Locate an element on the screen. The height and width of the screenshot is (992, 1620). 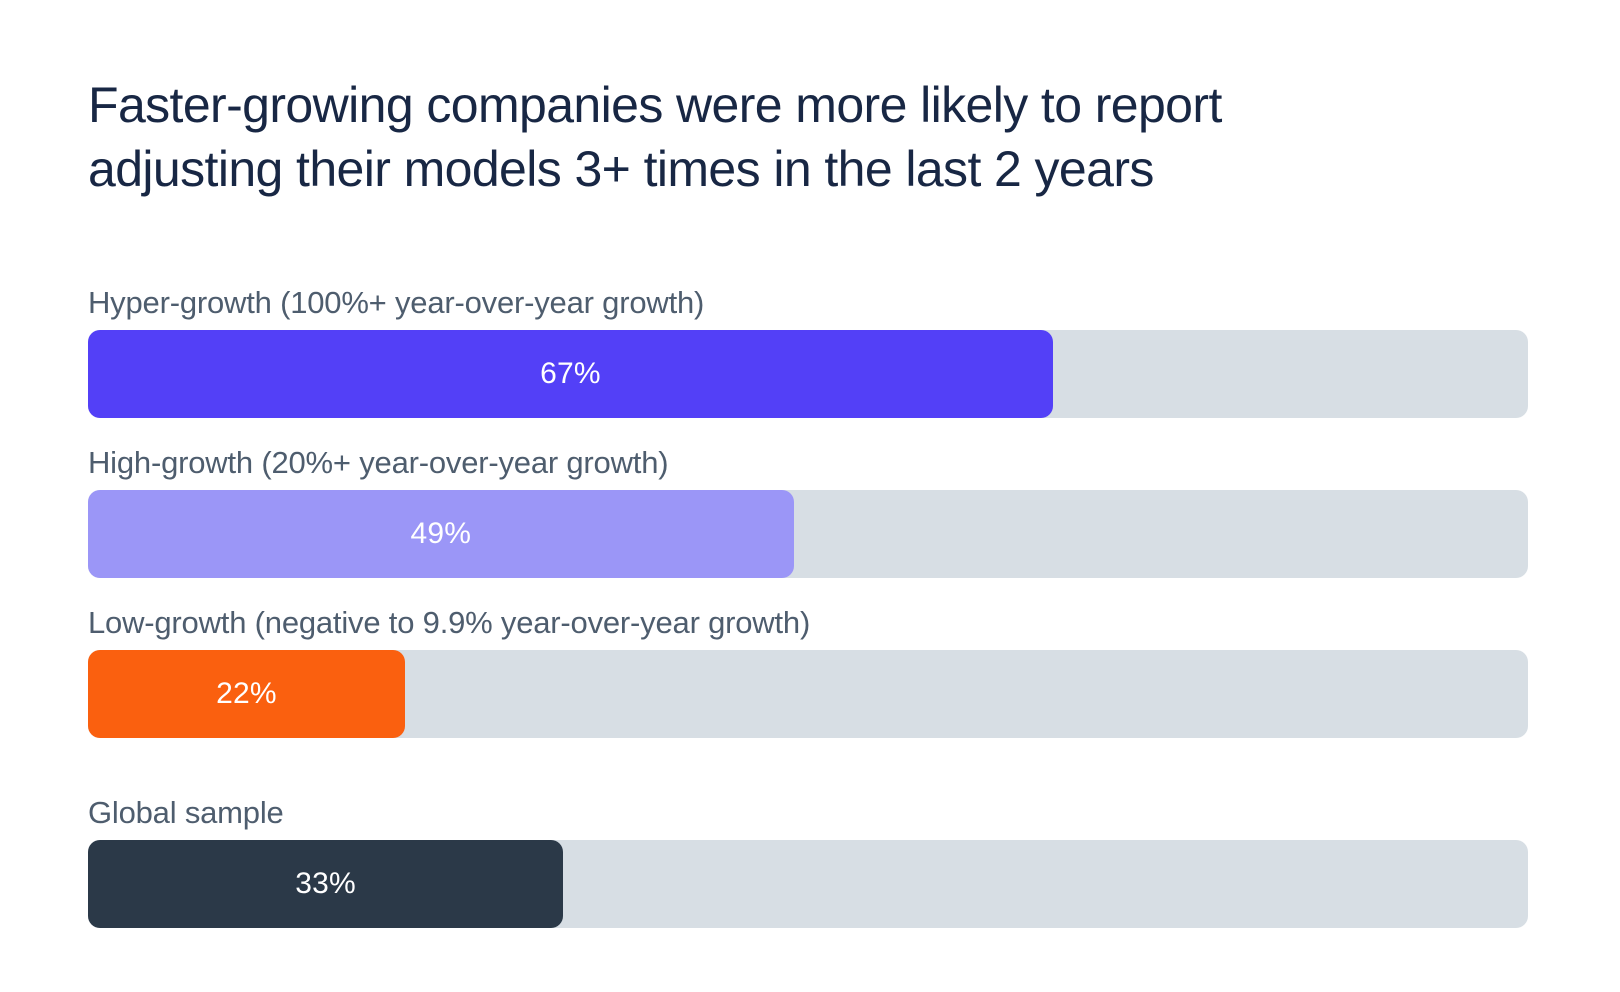
bar-value-label: 67% is located at coordinates (570, 373).